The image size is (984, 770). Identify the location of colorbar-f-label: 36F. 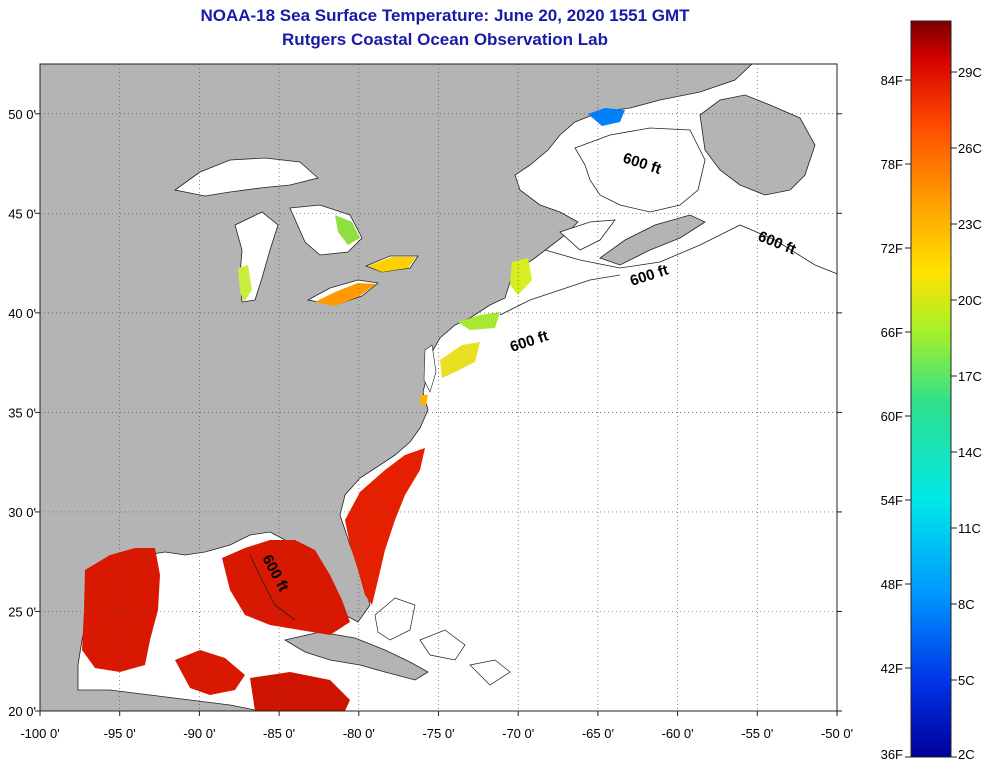
(892, 754).